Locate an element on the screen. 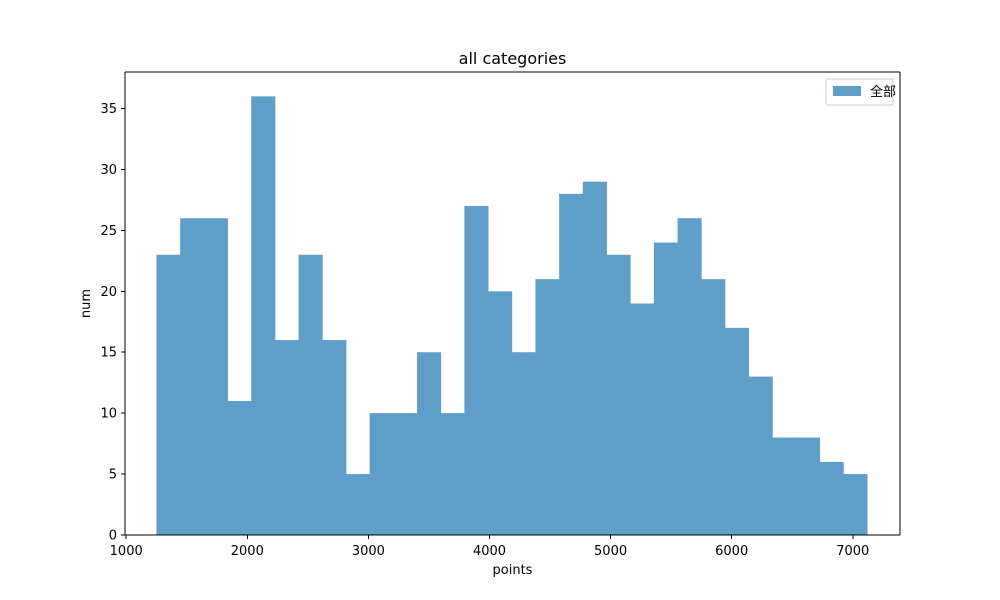 Image resolution: width=1000 pixels, height=600 pixels. x-tick-label: 1000 is located at coordinates (126, 551).